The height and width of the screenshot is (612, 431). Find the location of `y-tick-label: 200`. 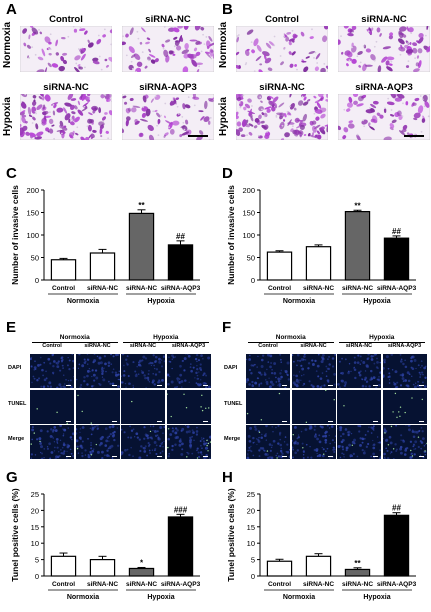

y-tick-label: 200 is located at coordinates (32, 190).